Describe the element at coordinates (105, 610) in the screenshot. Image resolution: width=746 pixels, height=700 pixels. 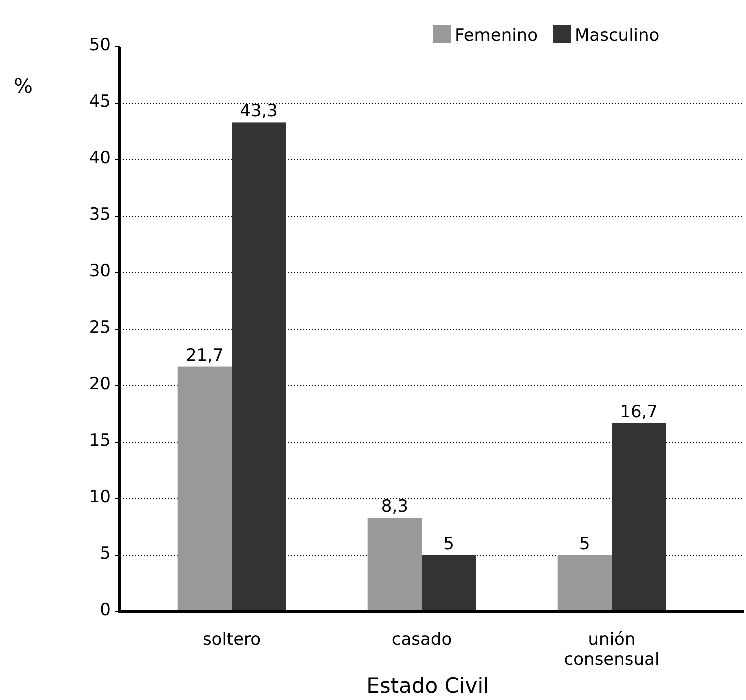
I see `y-tick-label: 0` at that location.